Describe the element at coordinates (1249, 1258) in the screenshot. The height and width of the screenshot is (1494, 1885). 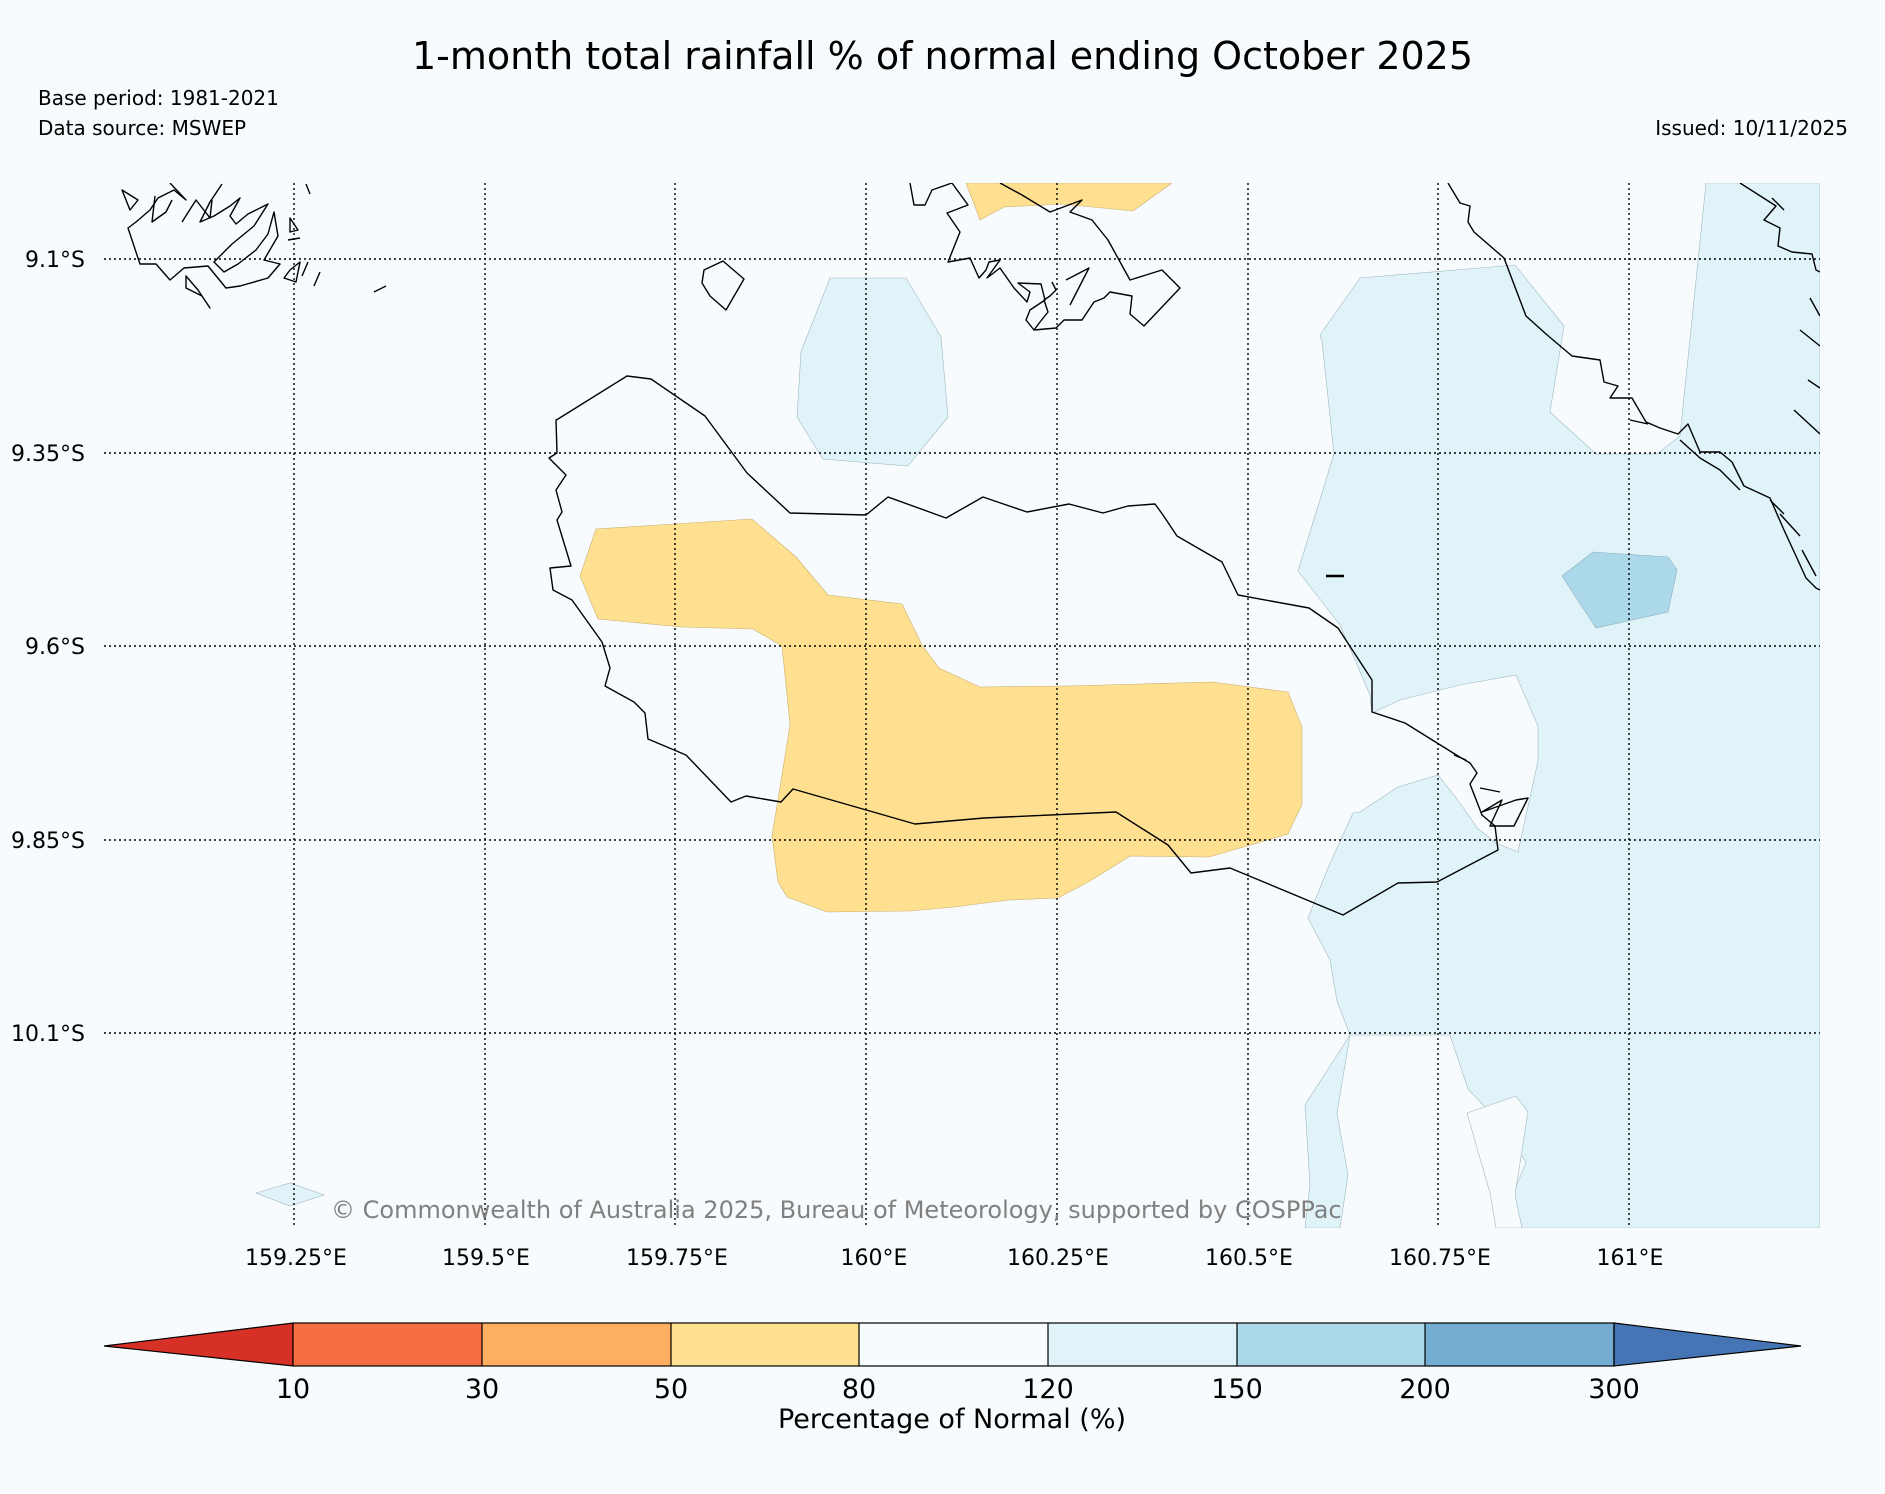
I see `lon-label: 160.5°E` at that location.